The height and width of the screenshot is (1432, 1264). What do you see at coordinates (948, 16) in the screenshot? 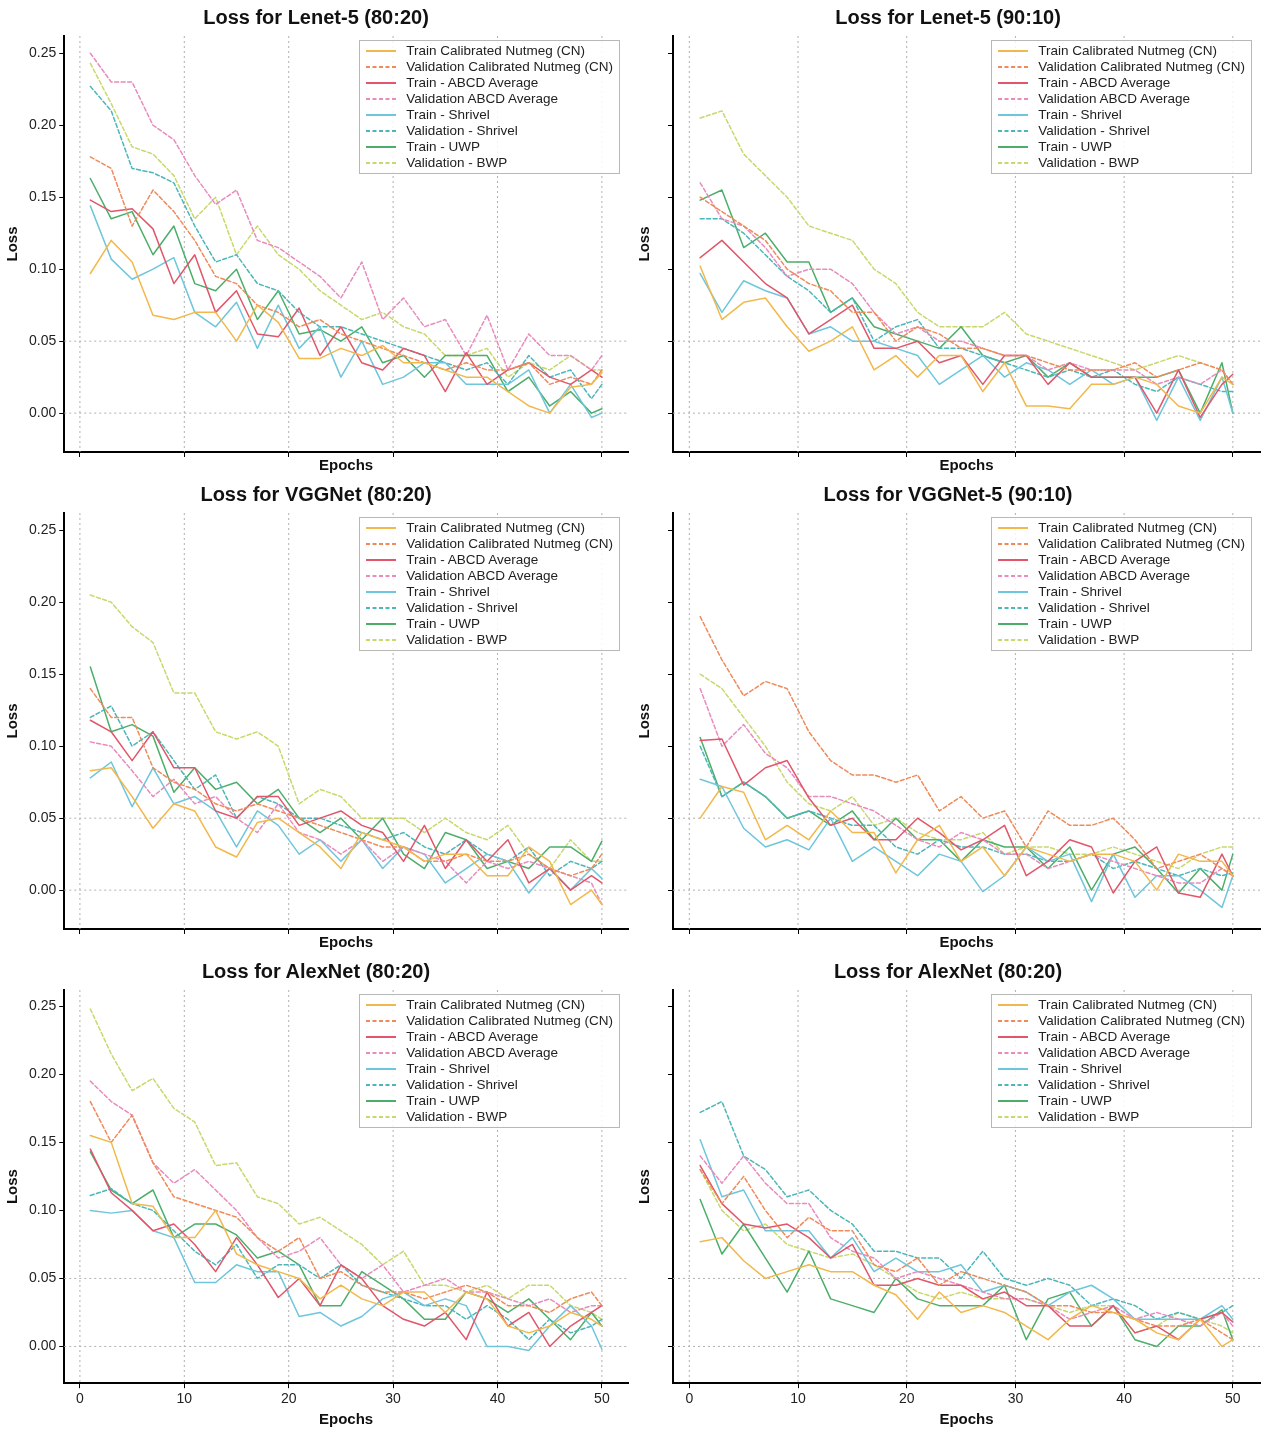
I see `chart-title: Loss for Lenet-5 (90:10)` at bounding box center [948, 16].